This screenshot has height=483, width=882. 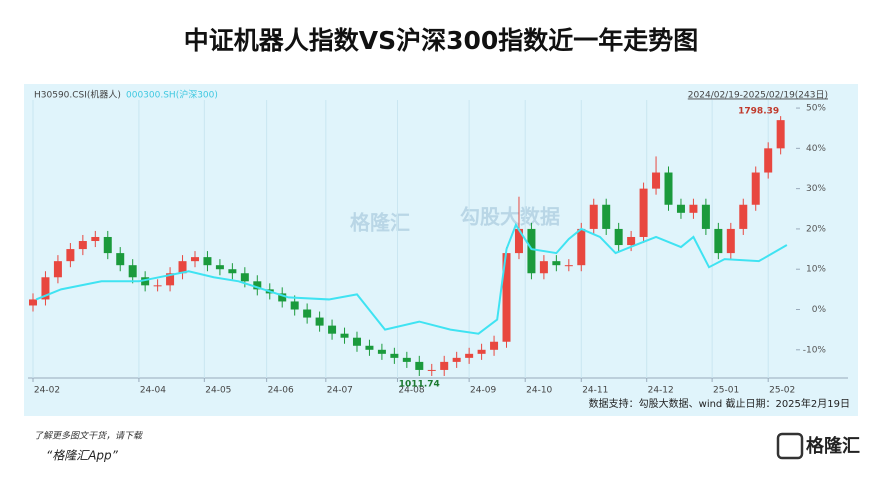 What do you see at coordinates (758, 112) in the screenshot?
I see `annotation: 1798.39` at bounding box center [758, 112].